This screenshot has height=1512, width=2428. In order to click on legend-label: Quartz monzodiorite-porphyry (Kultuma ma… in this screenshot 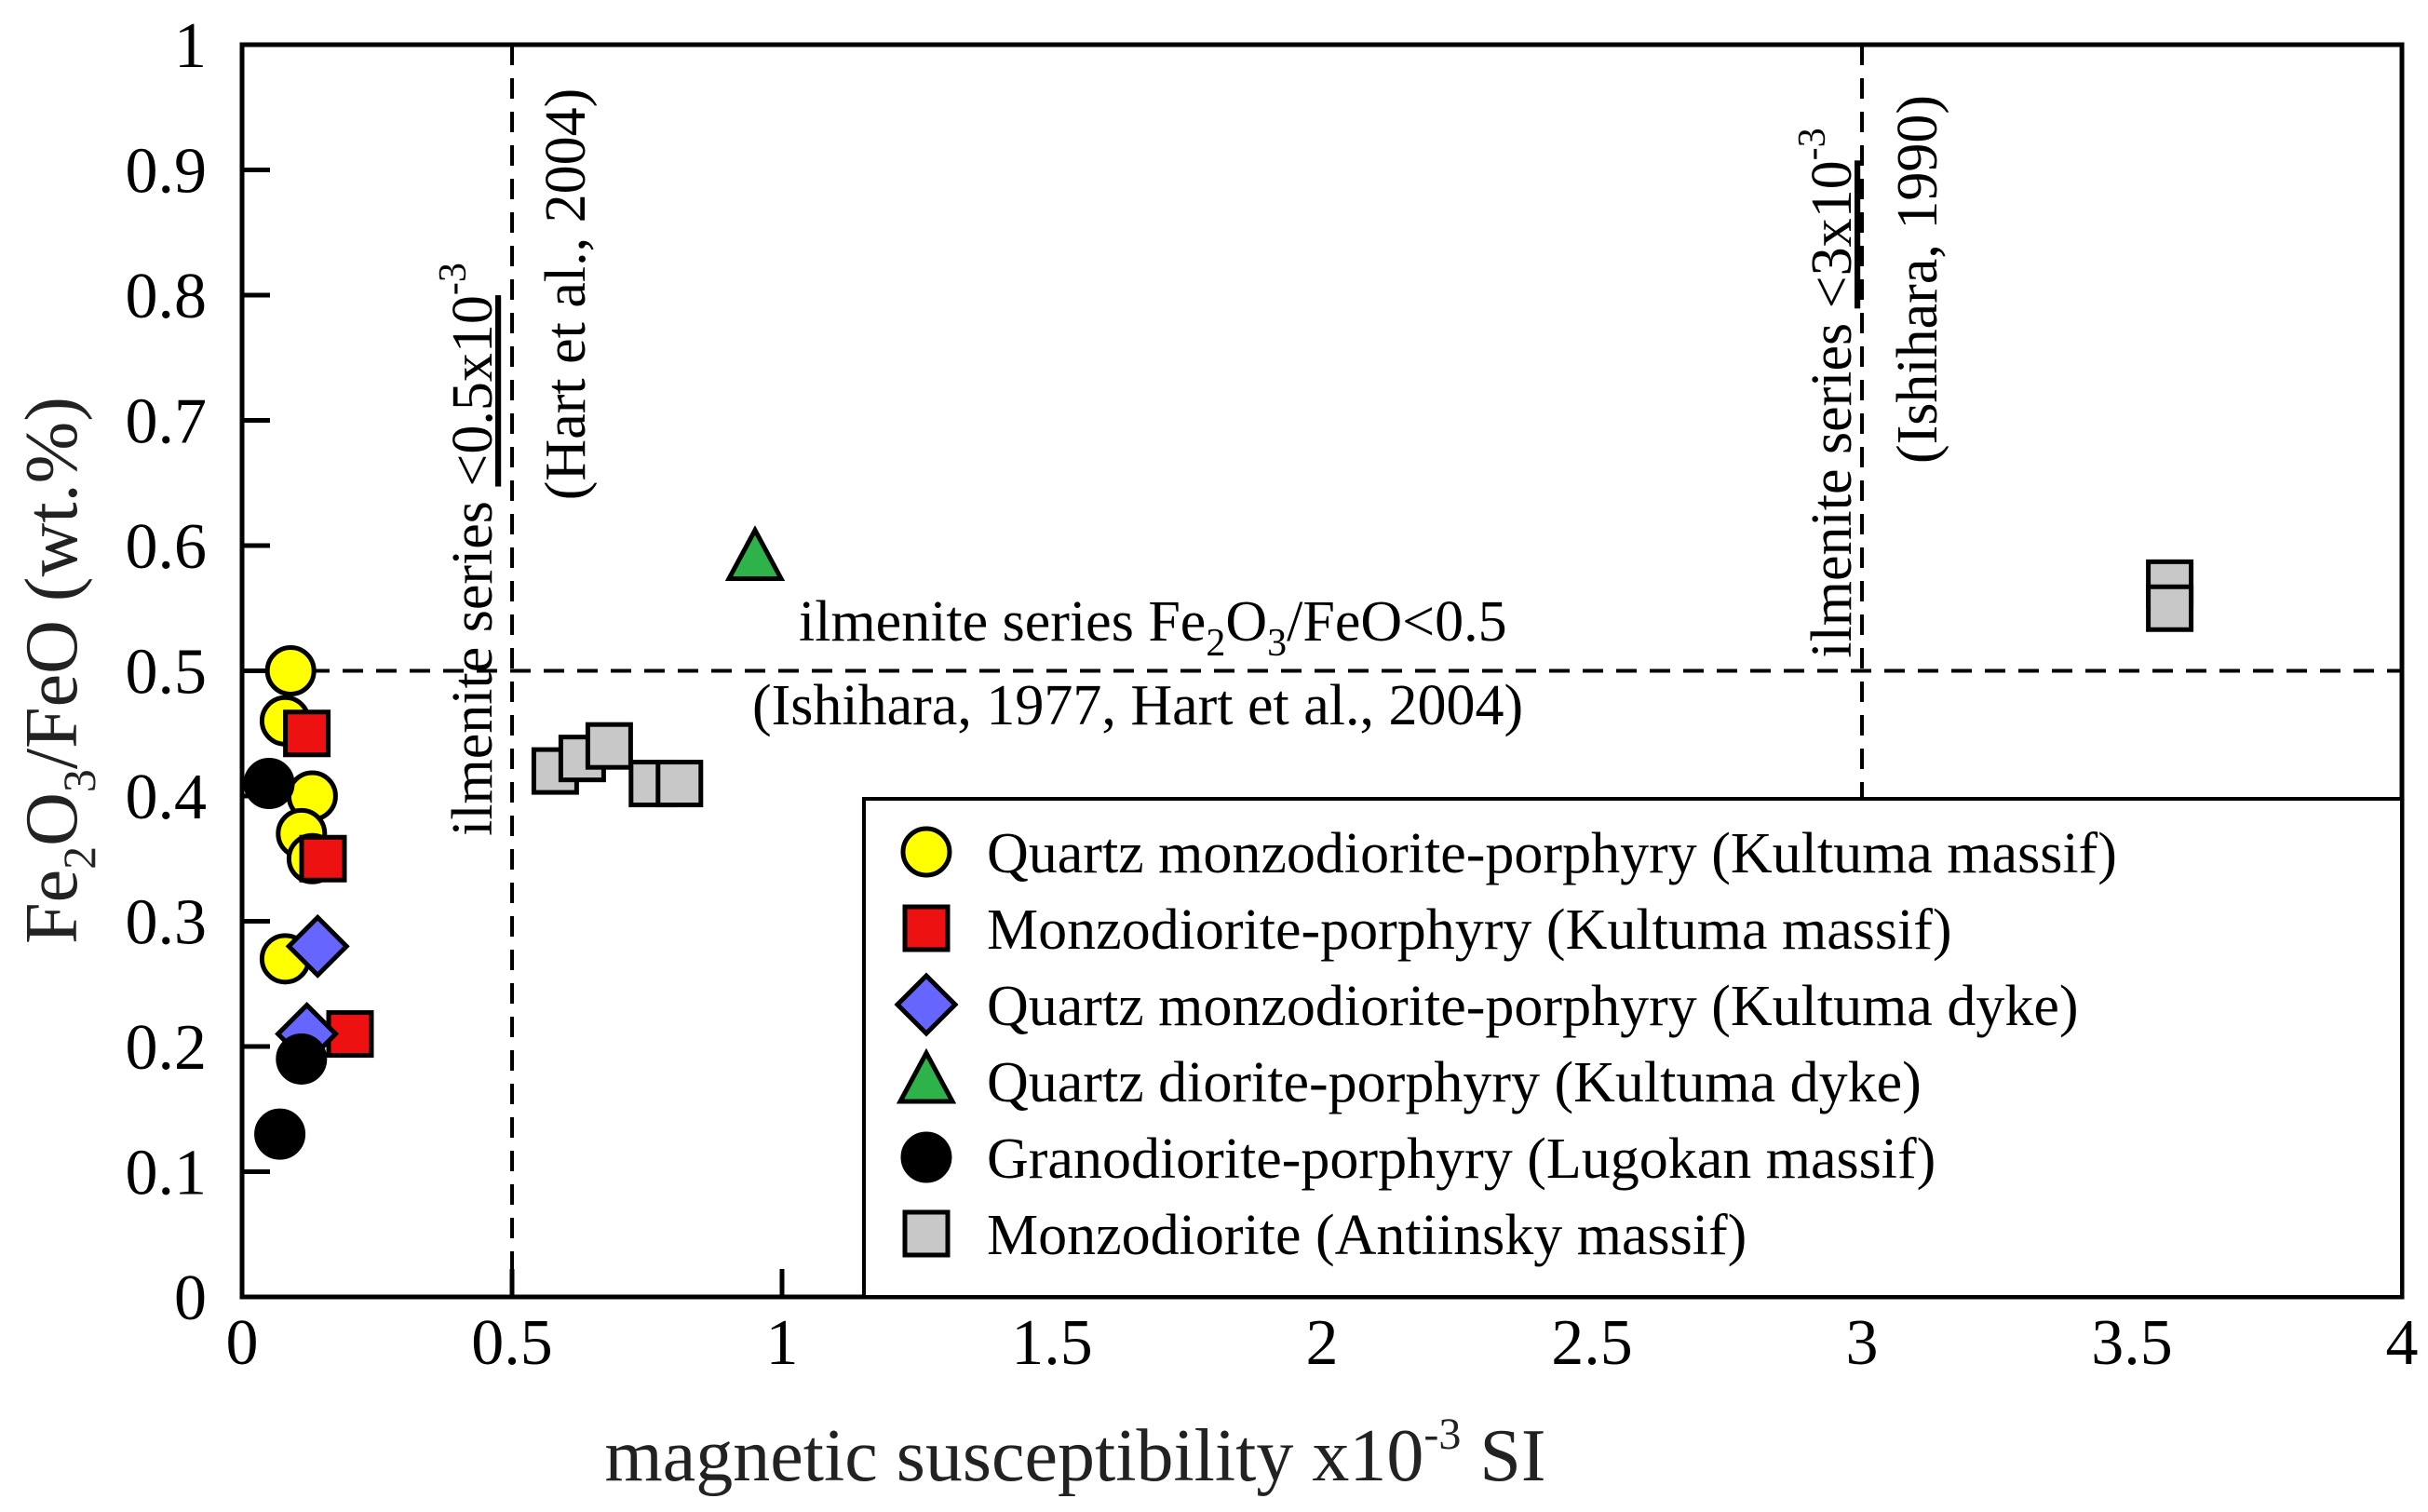, I will do `click(1552, 853)`.